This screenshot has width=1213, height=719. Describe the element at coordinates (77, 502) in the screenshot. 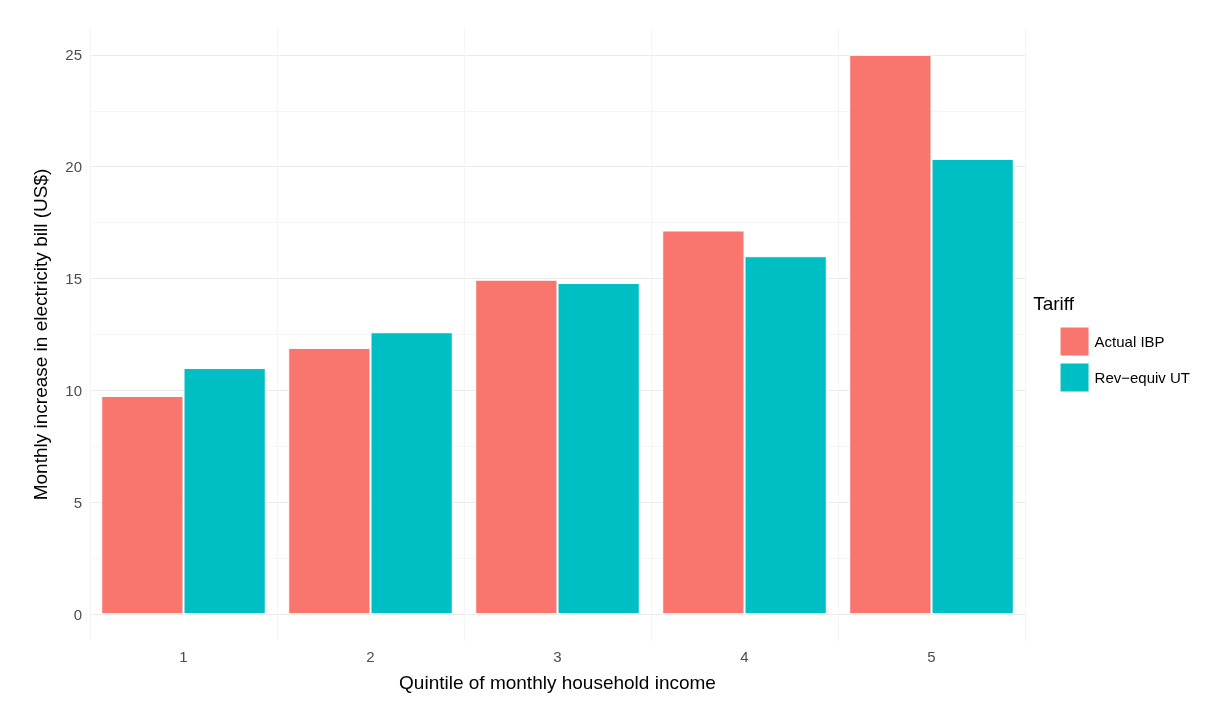

I see `y-tick-label: 5` at that location.